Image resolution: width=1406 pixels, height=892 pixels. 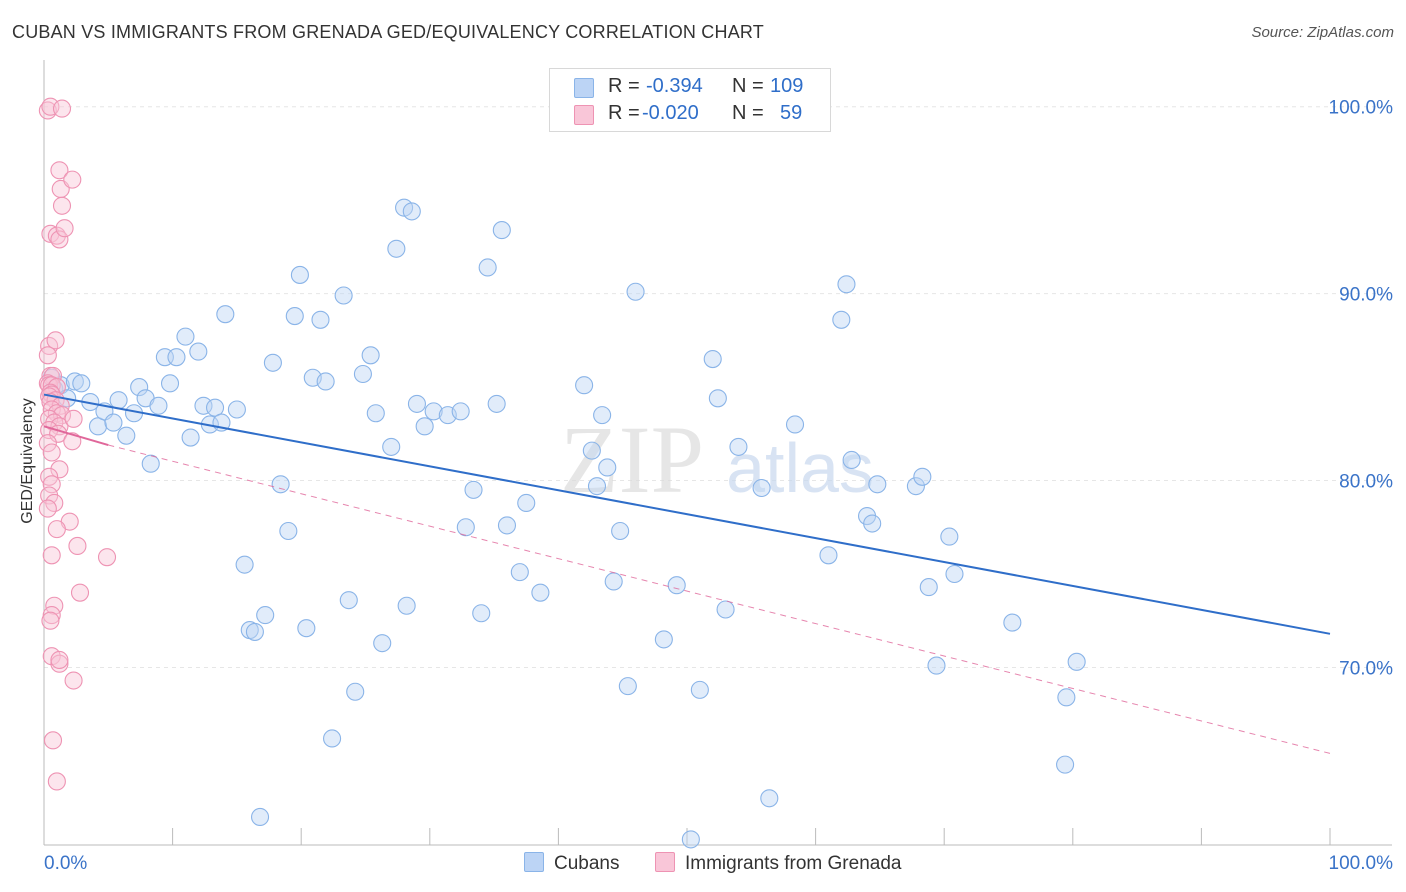 I want to click on legend-n-value-grenada: 59, so click(x=791, y=113).